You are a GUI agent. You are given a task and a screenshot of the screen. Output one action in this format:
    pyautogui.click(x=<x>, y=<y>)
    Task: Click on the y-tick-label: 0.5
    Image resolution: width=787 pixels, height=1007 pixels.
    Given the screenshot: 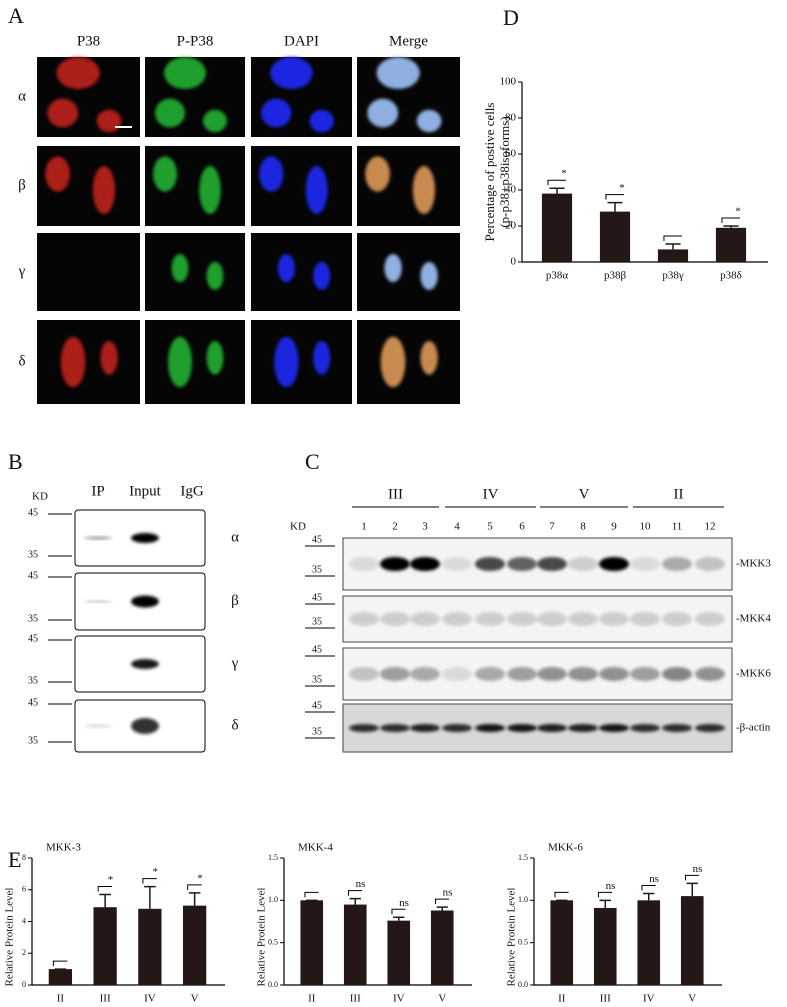 What is the action you would take?
    pyautogui.click(x=273, y=941)
    